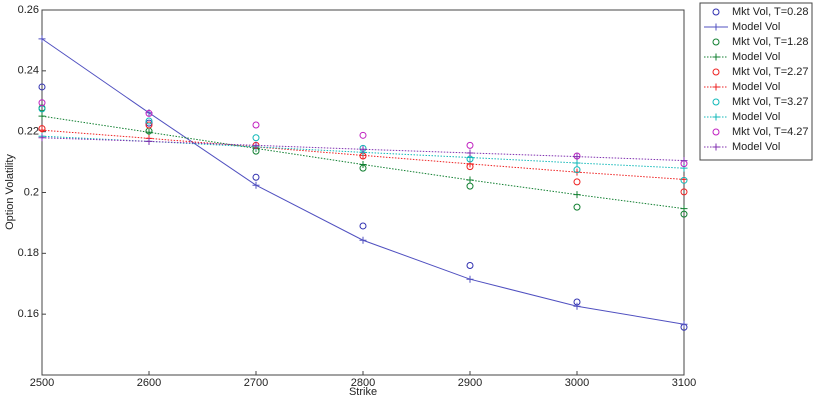 This screenshot has width=815, height=402. What do you see at coordinates (770, 42) in the screenshot?
I see `legend-label: Mkt Vol, T=1.28` at bounding box center [770, 42].